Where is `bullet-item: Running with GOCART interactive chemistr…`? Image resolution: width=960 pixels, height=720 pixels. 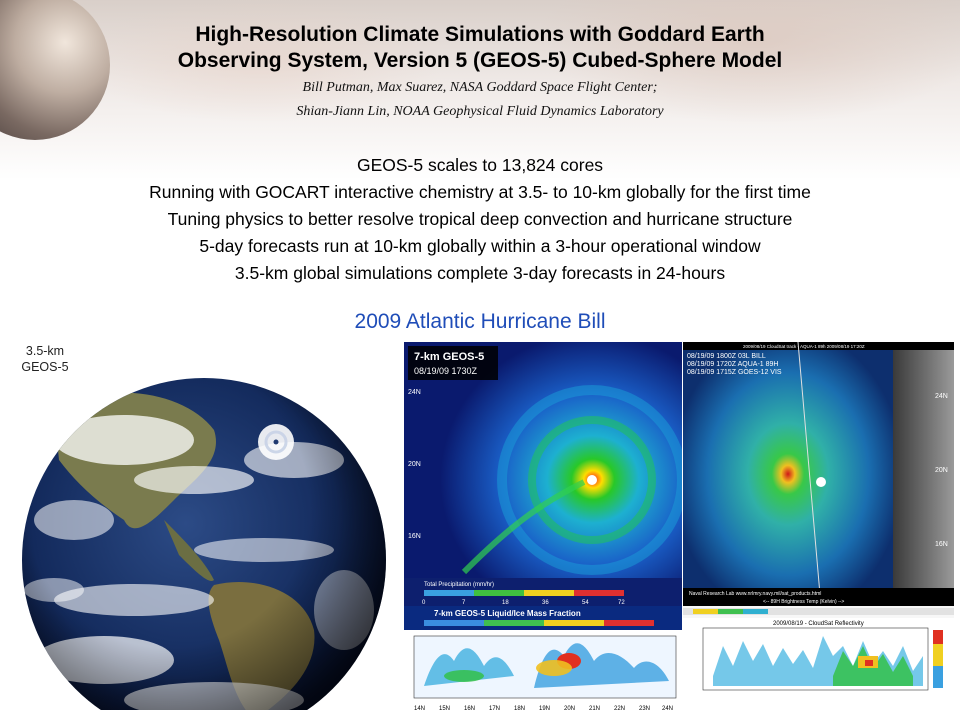 bullet-item: Running with GOCART interactive chemistr… is located at coordinates (480, 192).